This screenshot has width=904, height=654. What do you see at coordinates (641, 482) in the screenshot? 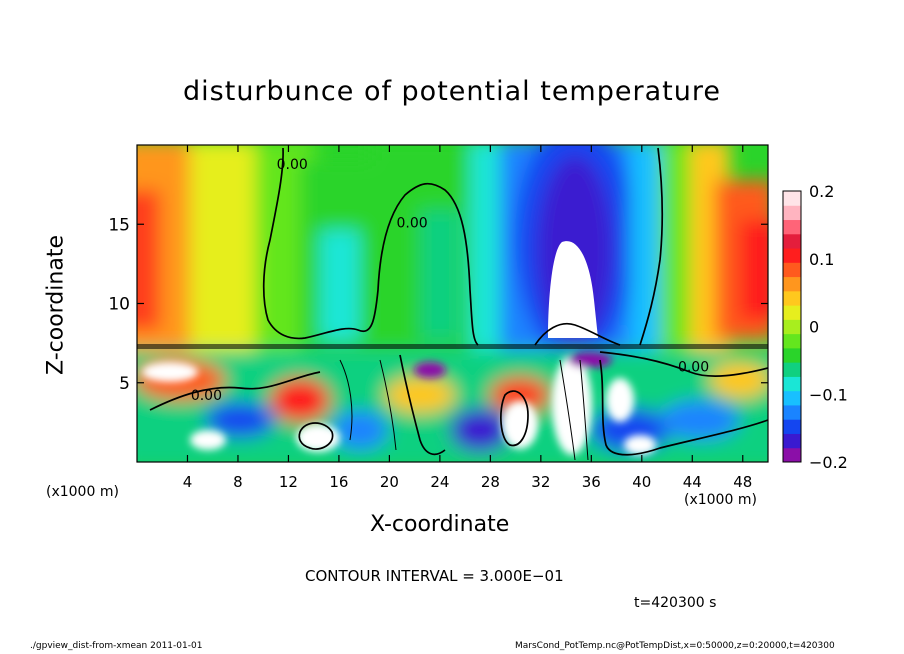
I see `x-tick-label: 40` at bounding box center [641, 482].